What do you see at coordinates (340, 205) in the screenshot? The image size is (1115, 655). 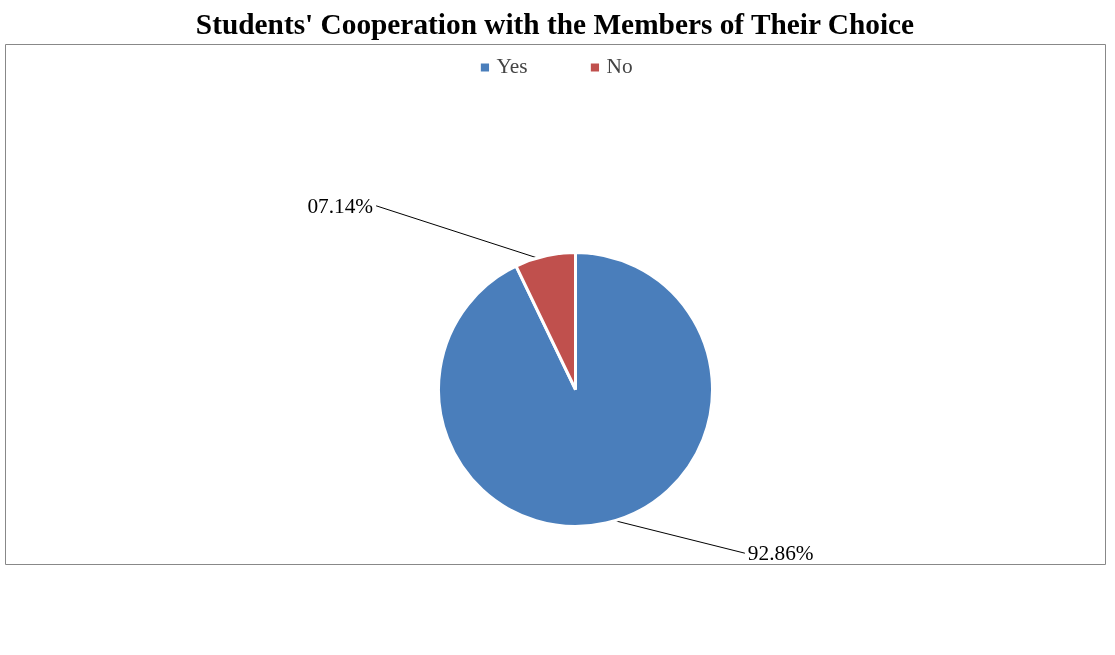 I see `data-label: 07.14%` at bounding box center [340, 205].